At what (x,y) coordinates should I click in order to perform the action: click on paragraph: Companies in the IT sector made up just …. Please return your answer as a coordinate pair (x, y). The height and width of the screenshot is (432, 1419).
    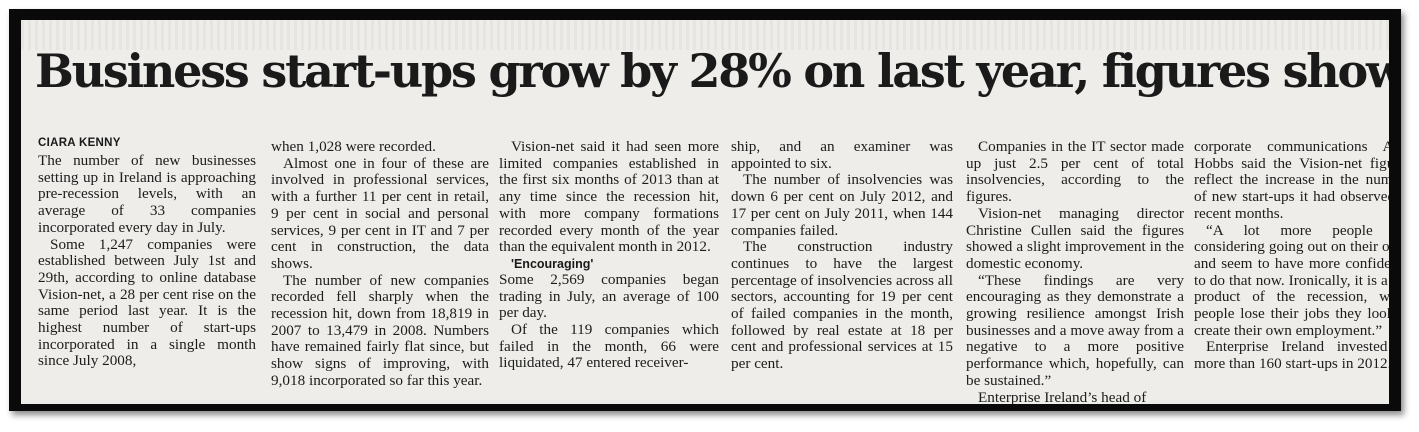
    Looking at the image, I should click on (1075, 172).